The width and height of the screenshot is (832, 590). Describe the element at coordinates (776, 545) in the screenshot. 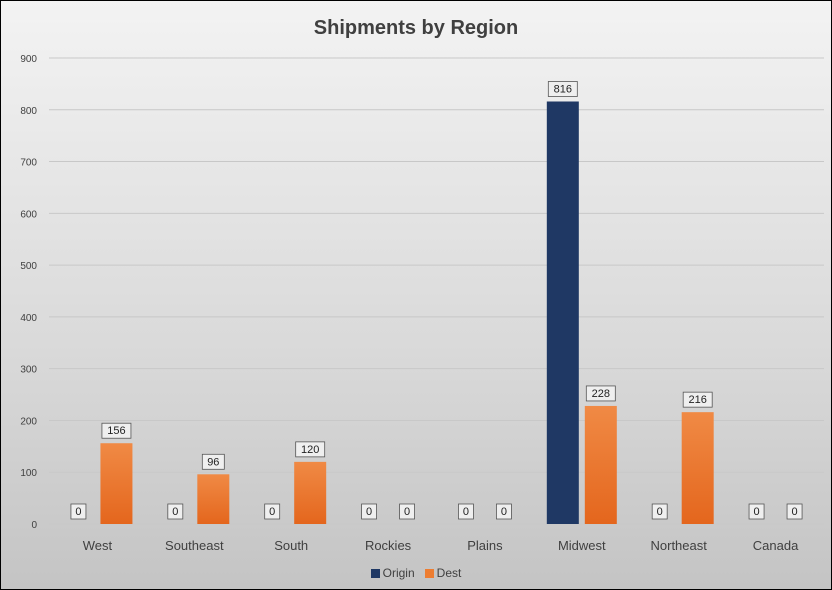

I see `x-category-label: Canada` at that location.